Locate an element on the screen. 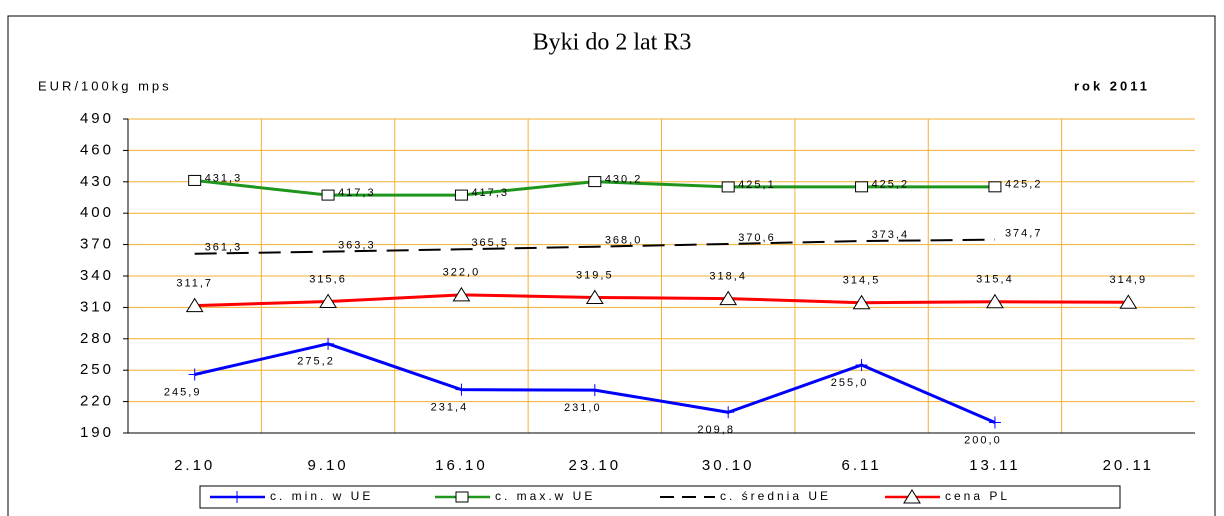 The image size is (1224, 516). y-tick-label: 250 is located at coordinates (97, 369).